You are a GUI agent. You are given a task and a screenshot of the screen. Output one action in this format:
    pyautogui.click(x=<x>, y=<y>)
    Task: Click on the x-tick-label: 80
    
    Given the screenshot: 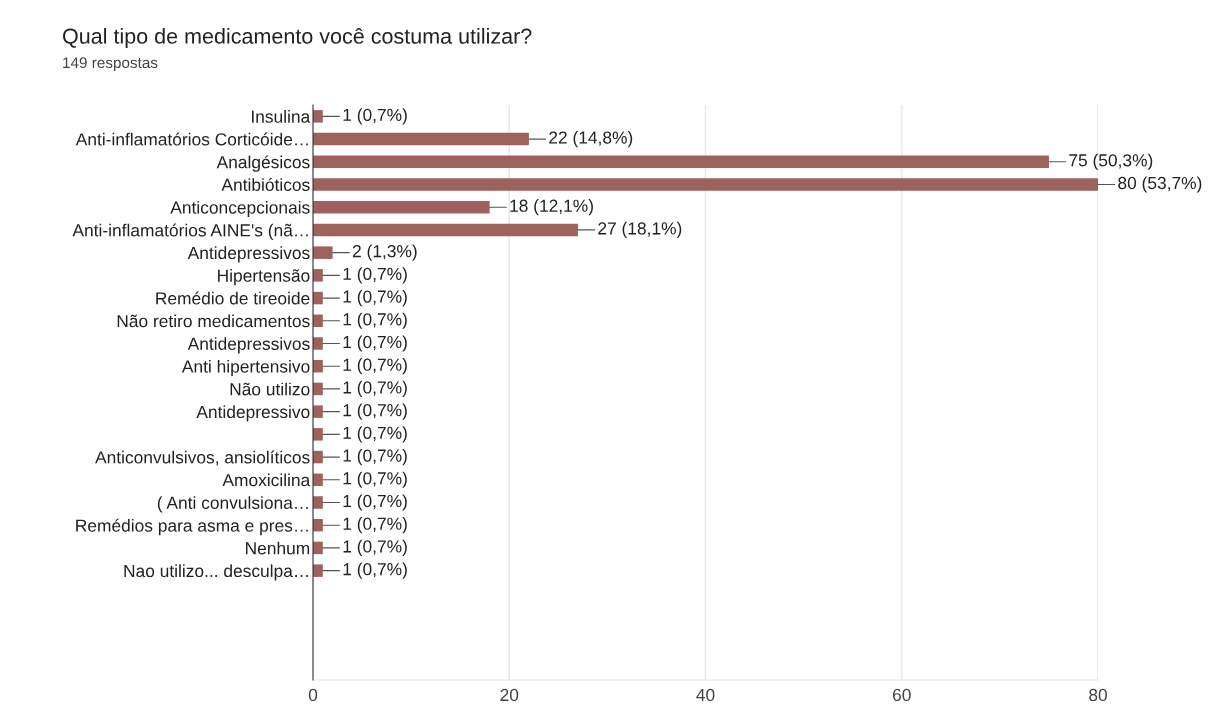 What is the action you would take?
    pyautogui.click(x=1098, y=695)
    